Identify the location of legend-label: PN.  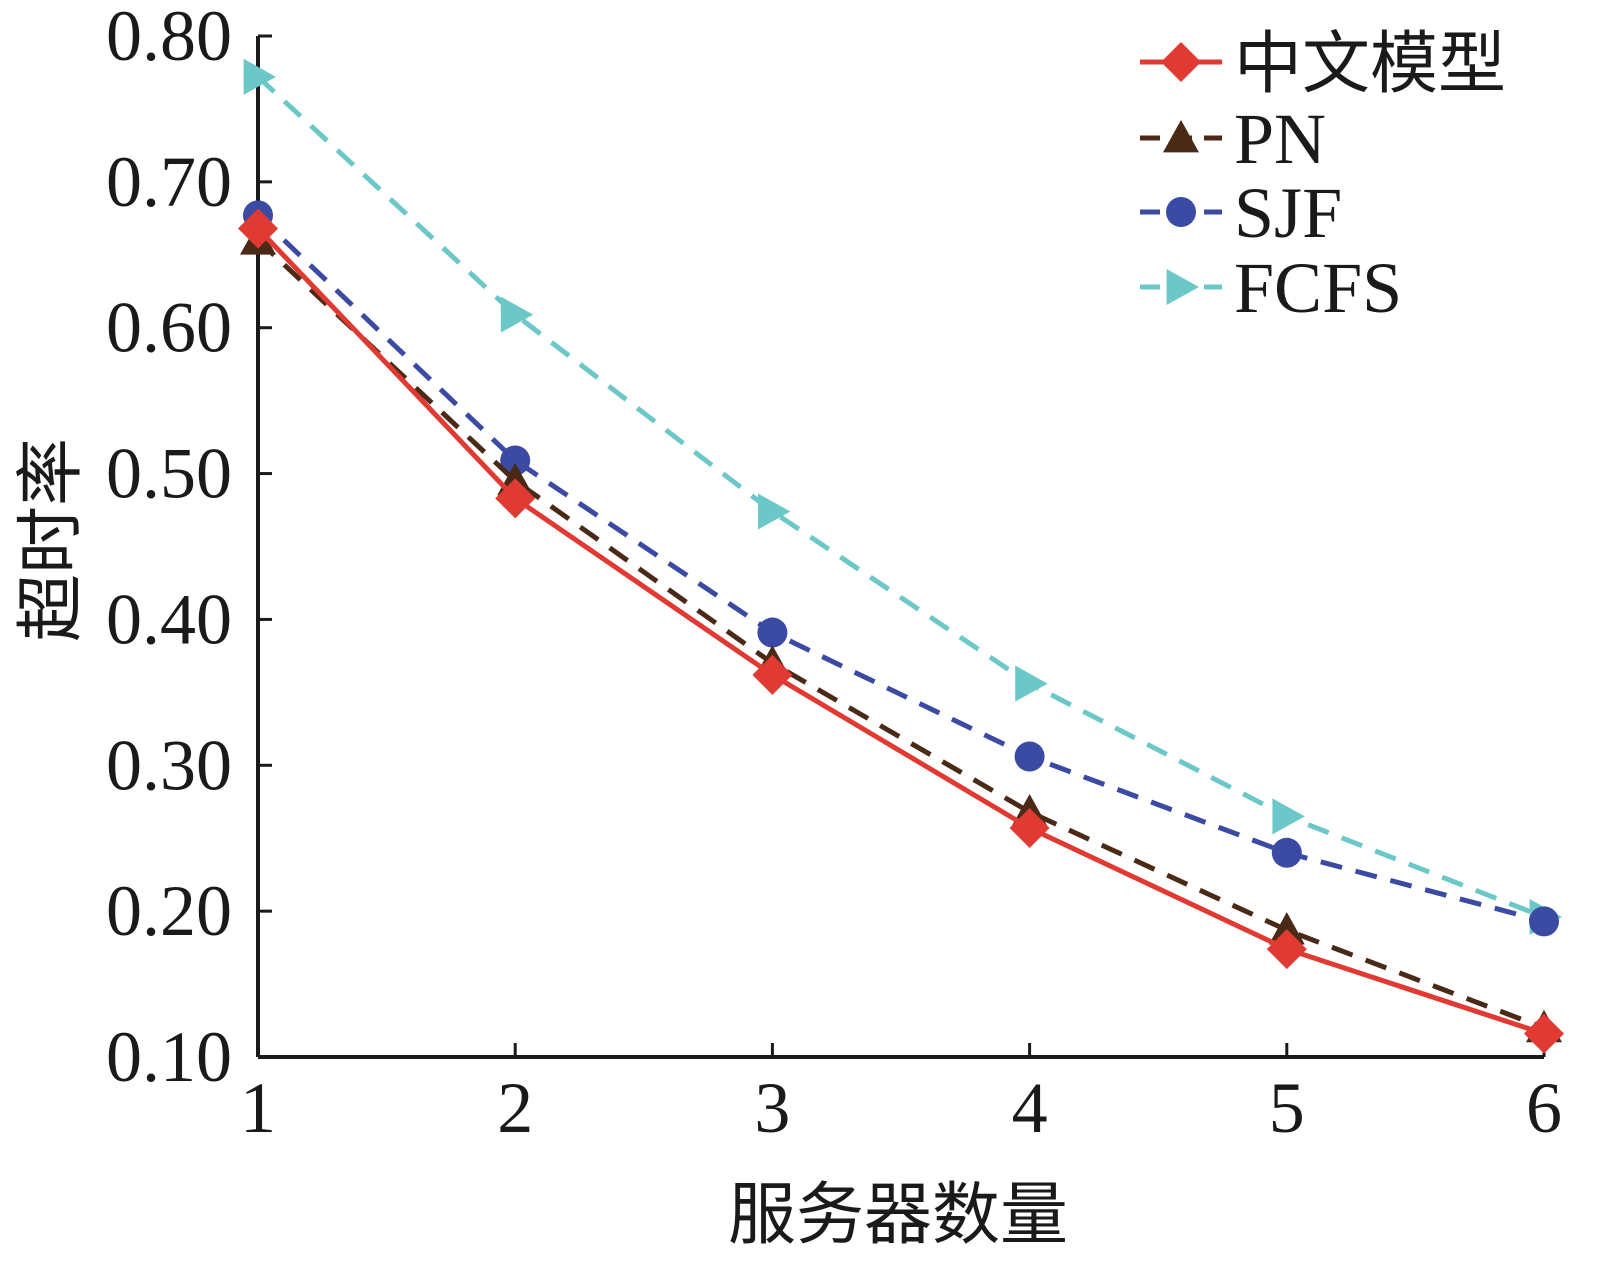
(1280, 139).